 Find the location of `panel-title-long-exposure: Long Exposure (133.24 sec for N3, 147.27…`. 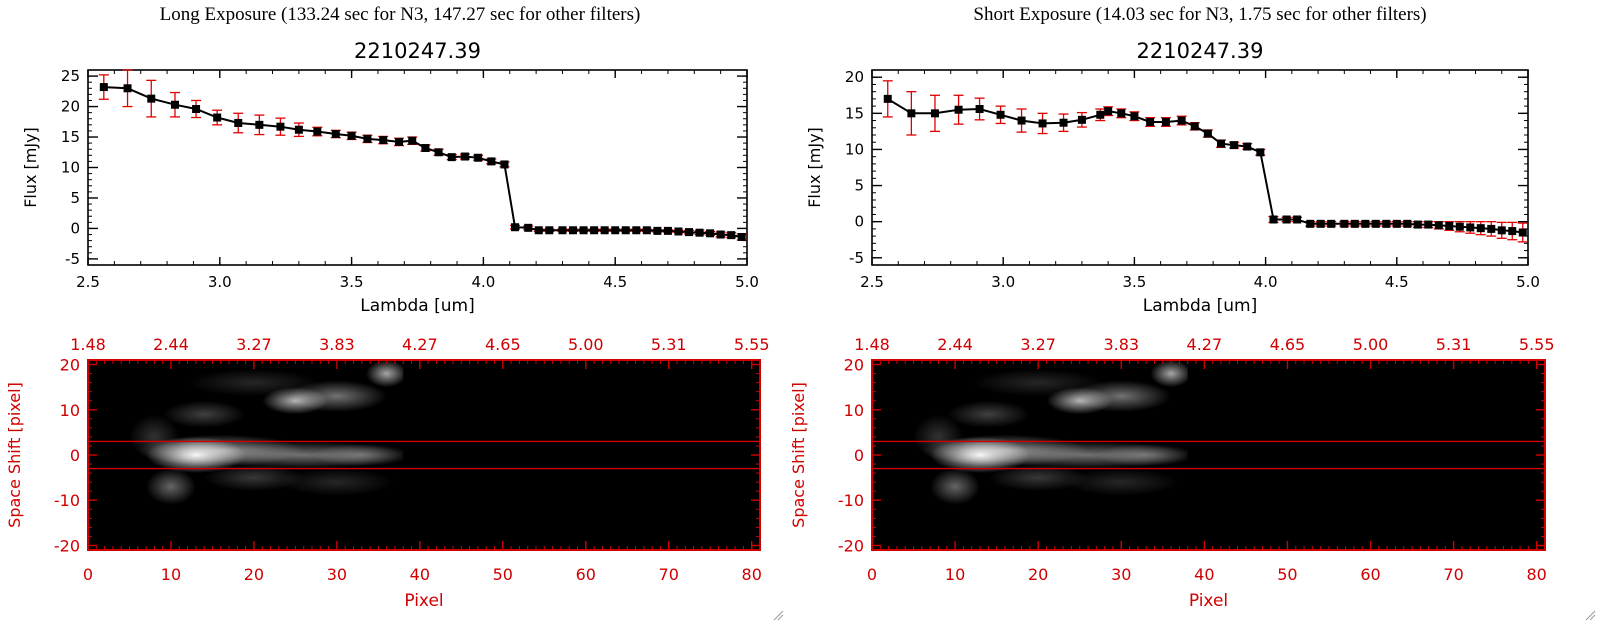

panel-title-long-exposure: Long Exposure (133.24 sec for N3, 147.27… is located at coordinates (400, 14).